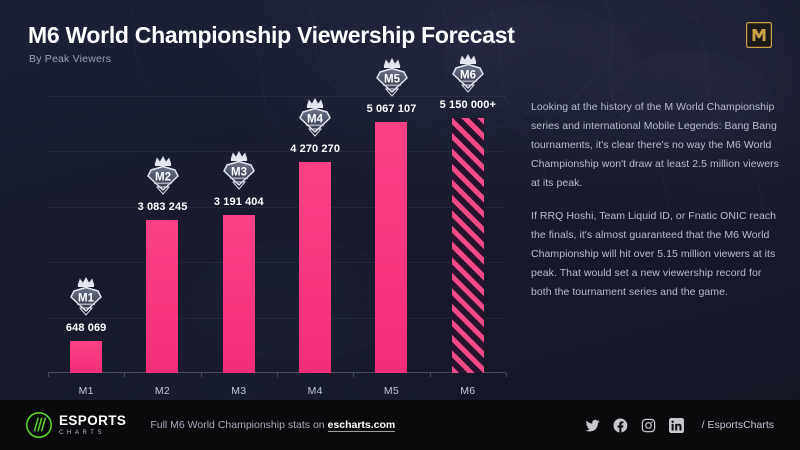 The height and width of the screenshot is (450, 800). Describe the element at coordinates (759, 35) in the screenshot. I see `m-monogram-icon` at that location.